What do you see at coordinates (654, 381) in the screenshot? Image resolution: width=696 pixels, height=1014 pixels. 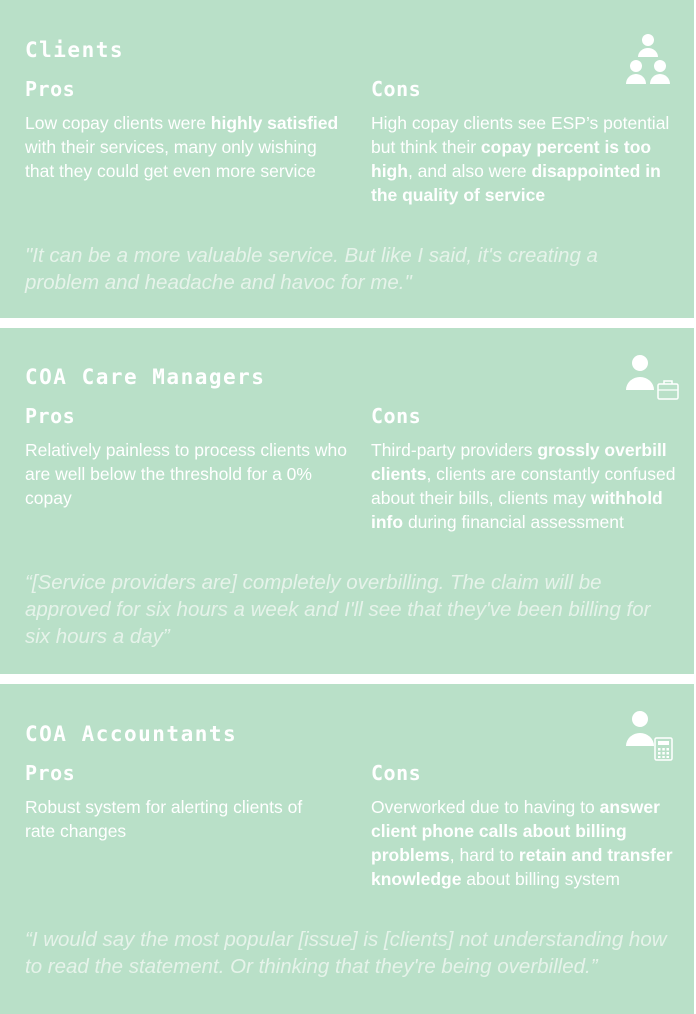 I see `person-with-briefcase-icon` at bounding box center [654, 381].